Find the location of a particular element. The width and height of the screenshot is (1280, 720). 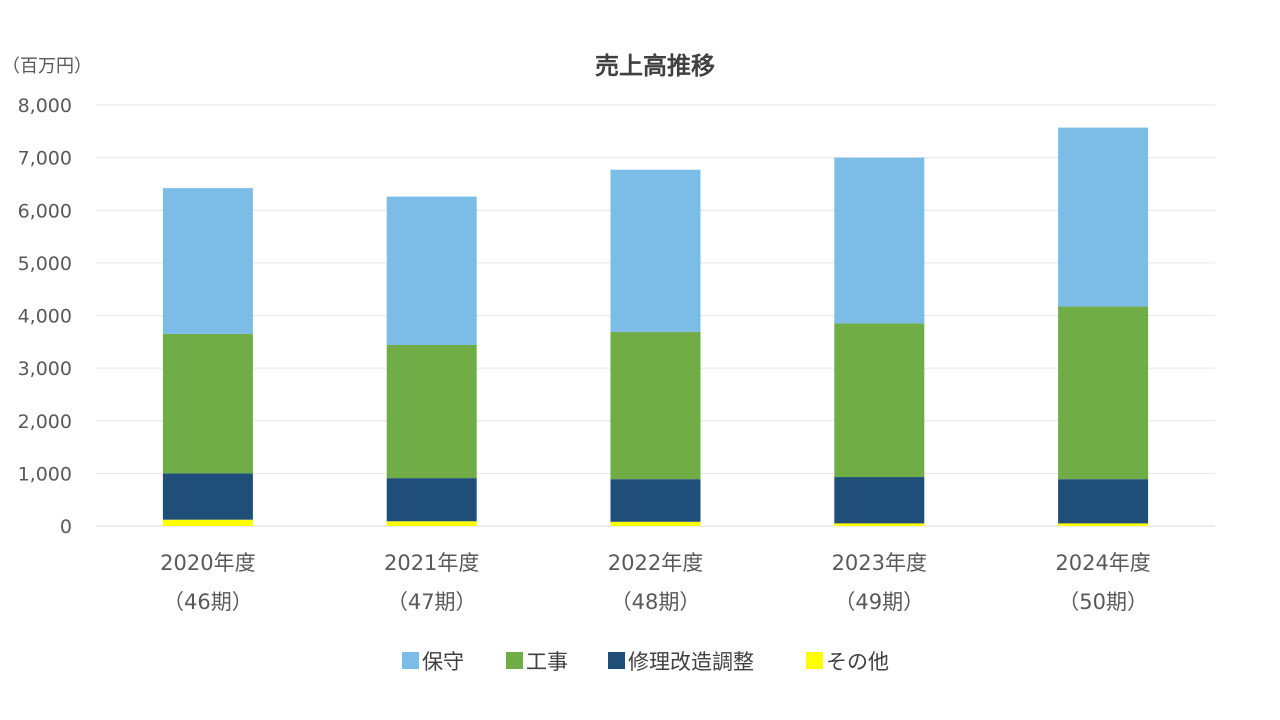

x-tick-label-period: （47期） is located at coordinates (432, 602).